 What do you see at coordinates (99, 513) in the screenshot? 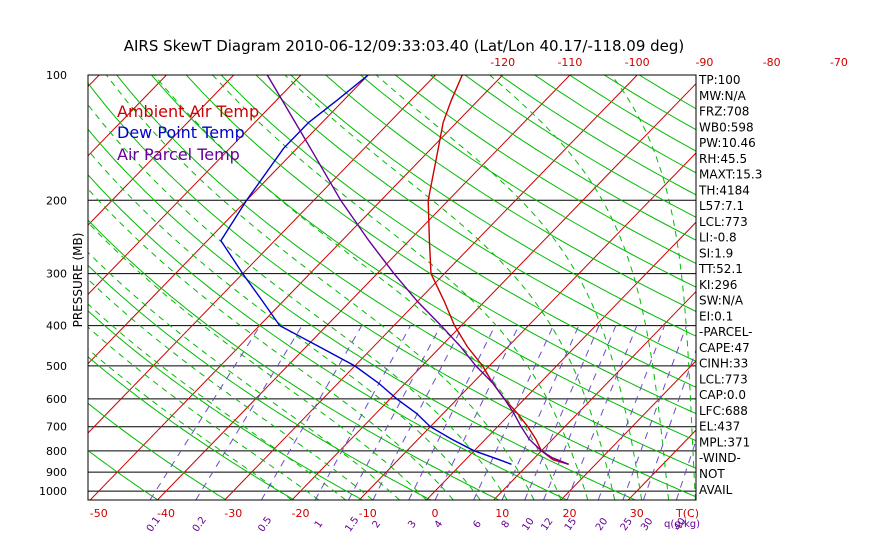
I see `temp-bottom-tick-label: -50` at bounding box center [99, 513].